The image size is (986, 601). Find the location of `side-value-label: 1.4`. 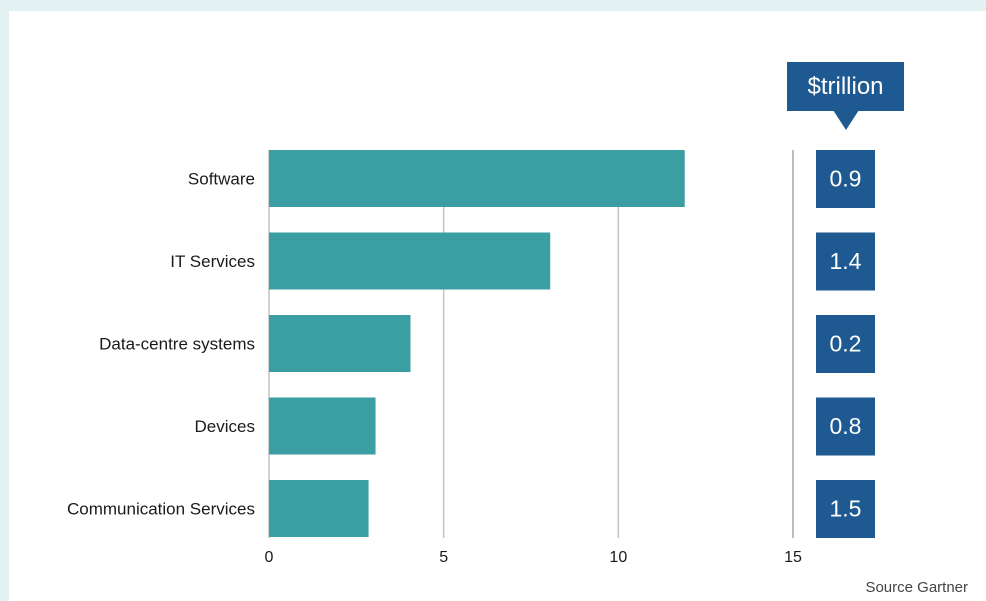

side-value-label: 1.4 is located at coordinates (846, 261).